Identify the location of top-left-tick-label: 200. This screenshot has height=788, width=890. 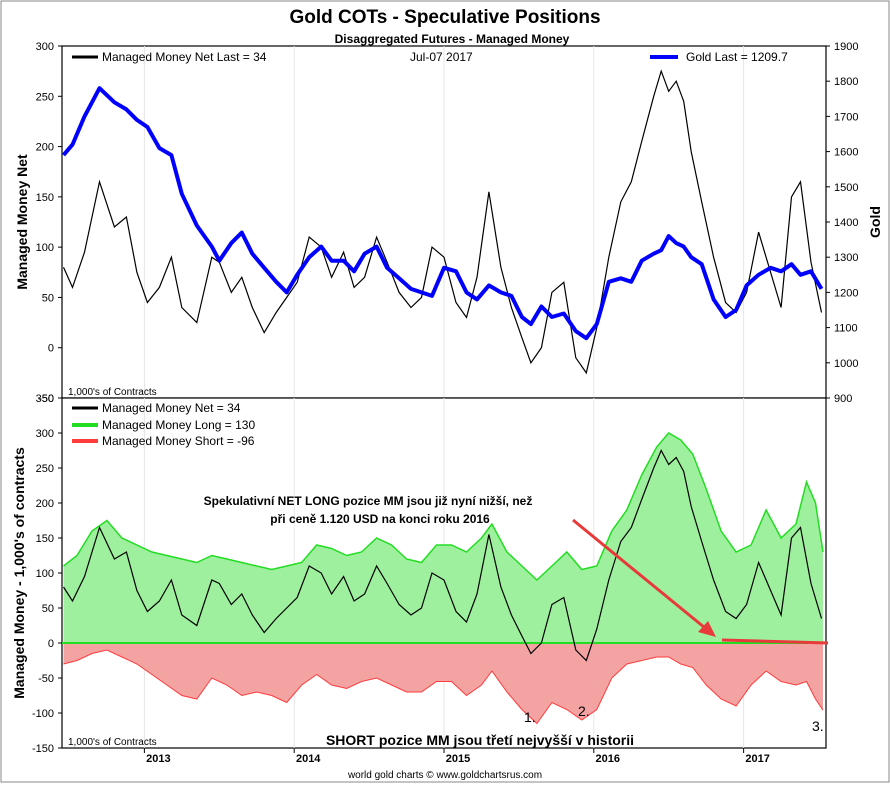
(45, 148).